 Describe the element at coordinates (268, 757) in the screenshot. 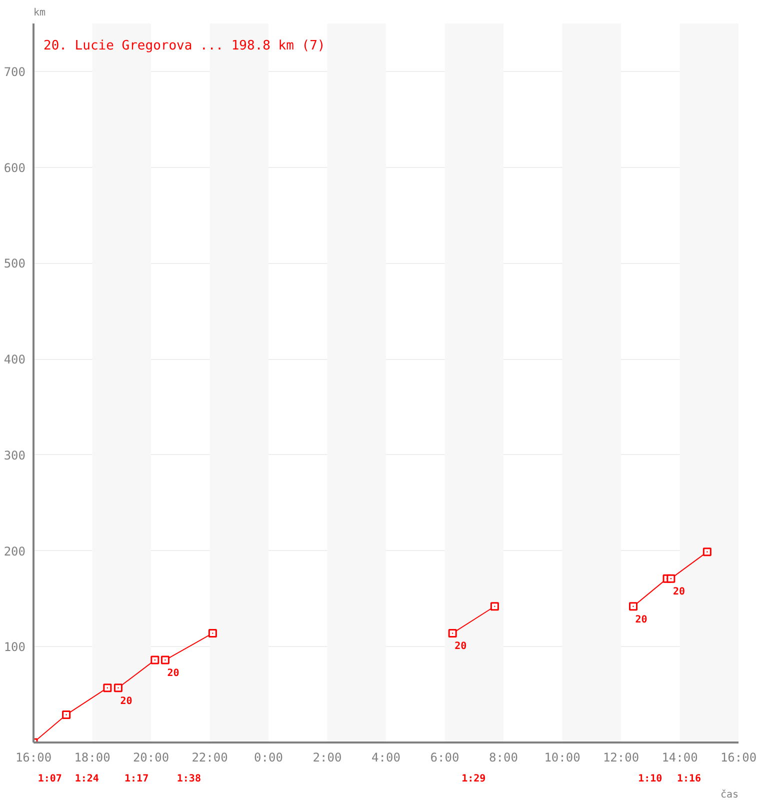

I see `x-tick-label: 0:00` at that location.